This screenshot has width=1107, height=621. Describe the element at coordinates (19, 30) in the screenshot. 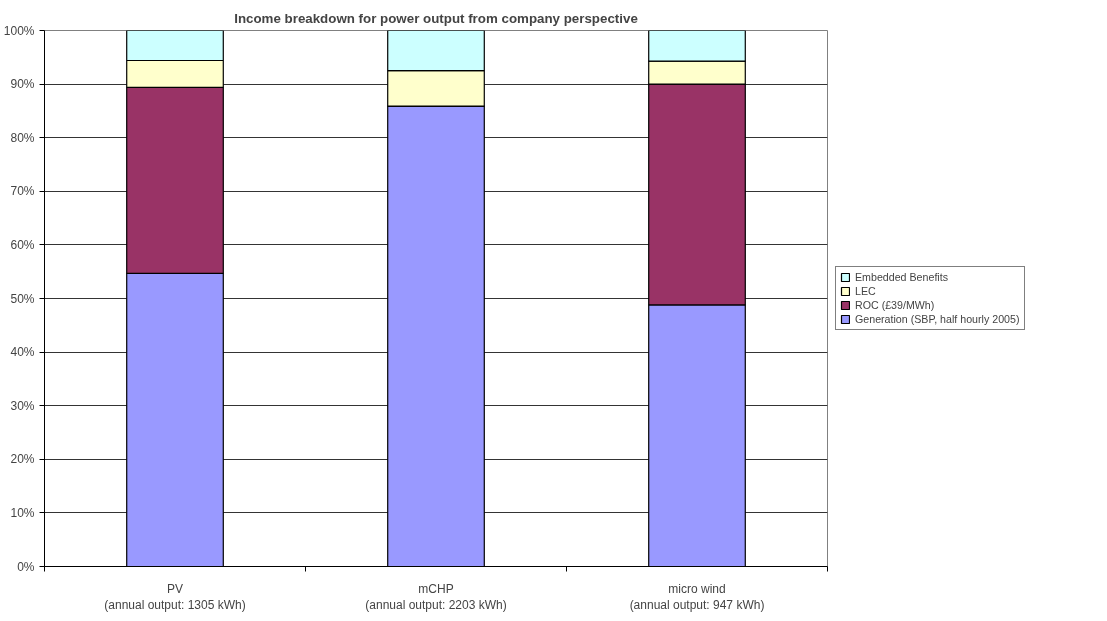

I see `y-tick-label: 100%` at that location.